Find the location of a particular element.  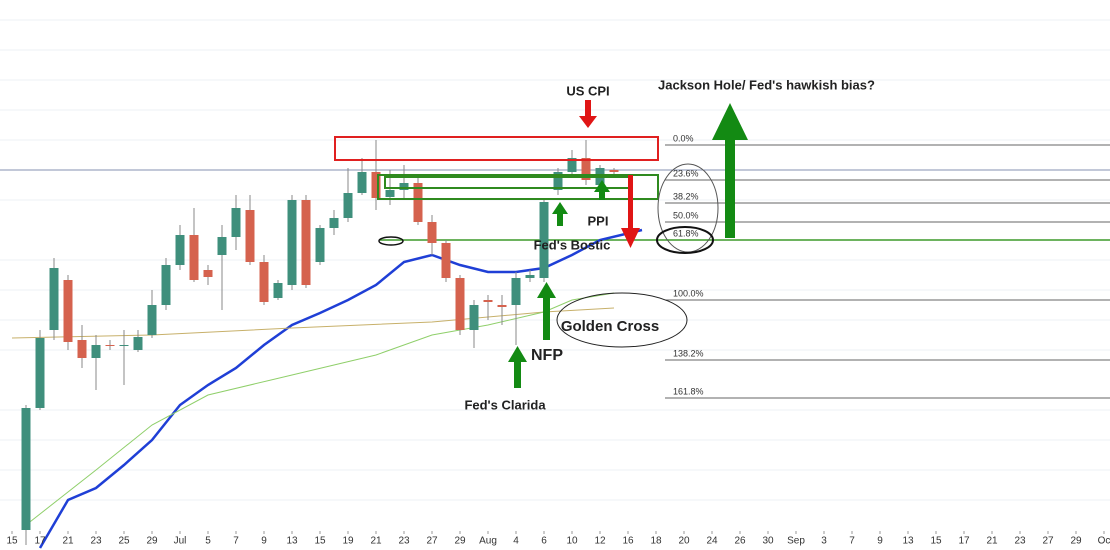

x-tick-label: Sep is located at coordinates (796, 541).